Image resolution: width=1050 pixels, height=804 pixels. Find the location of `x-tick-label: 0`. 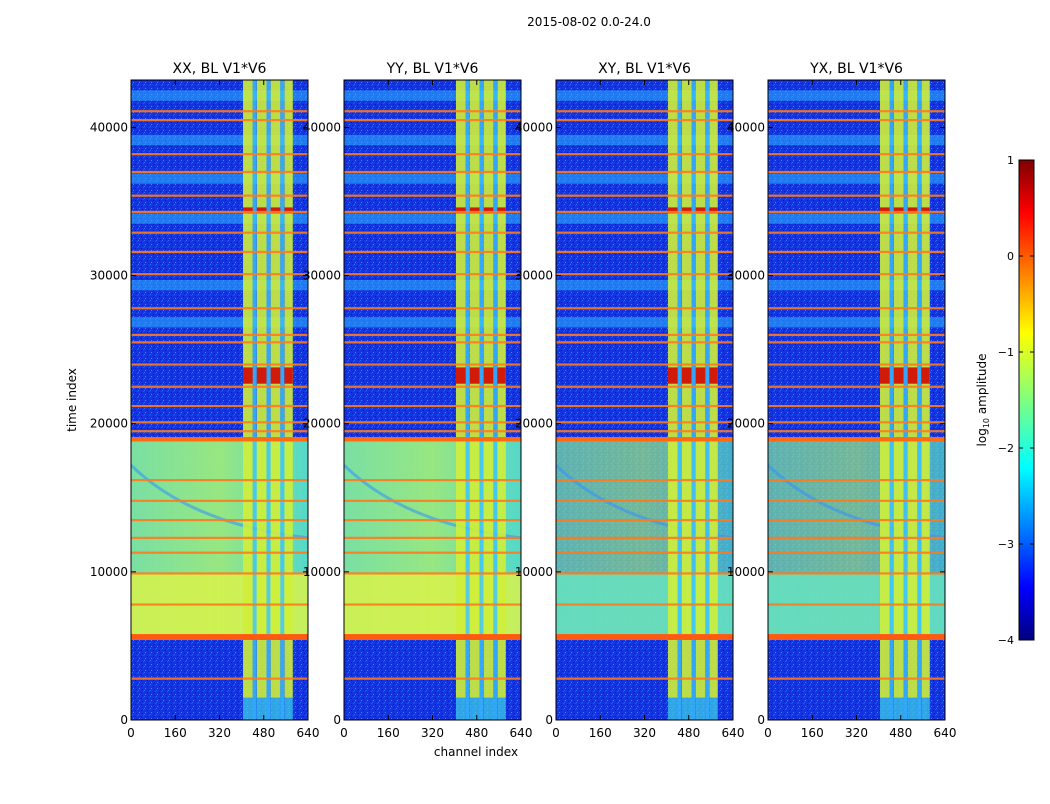

x-tick-label: 0 is located at coordinates (556, 733).